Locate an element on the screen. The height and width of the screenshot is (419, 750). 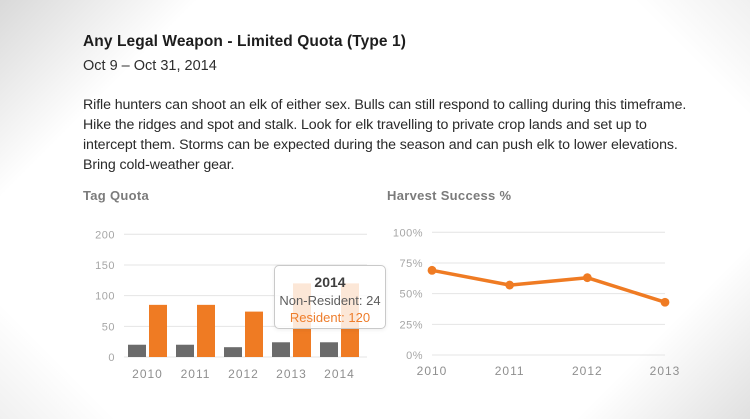
bar-non-resident-2012 is located at coordinates (233, 352).